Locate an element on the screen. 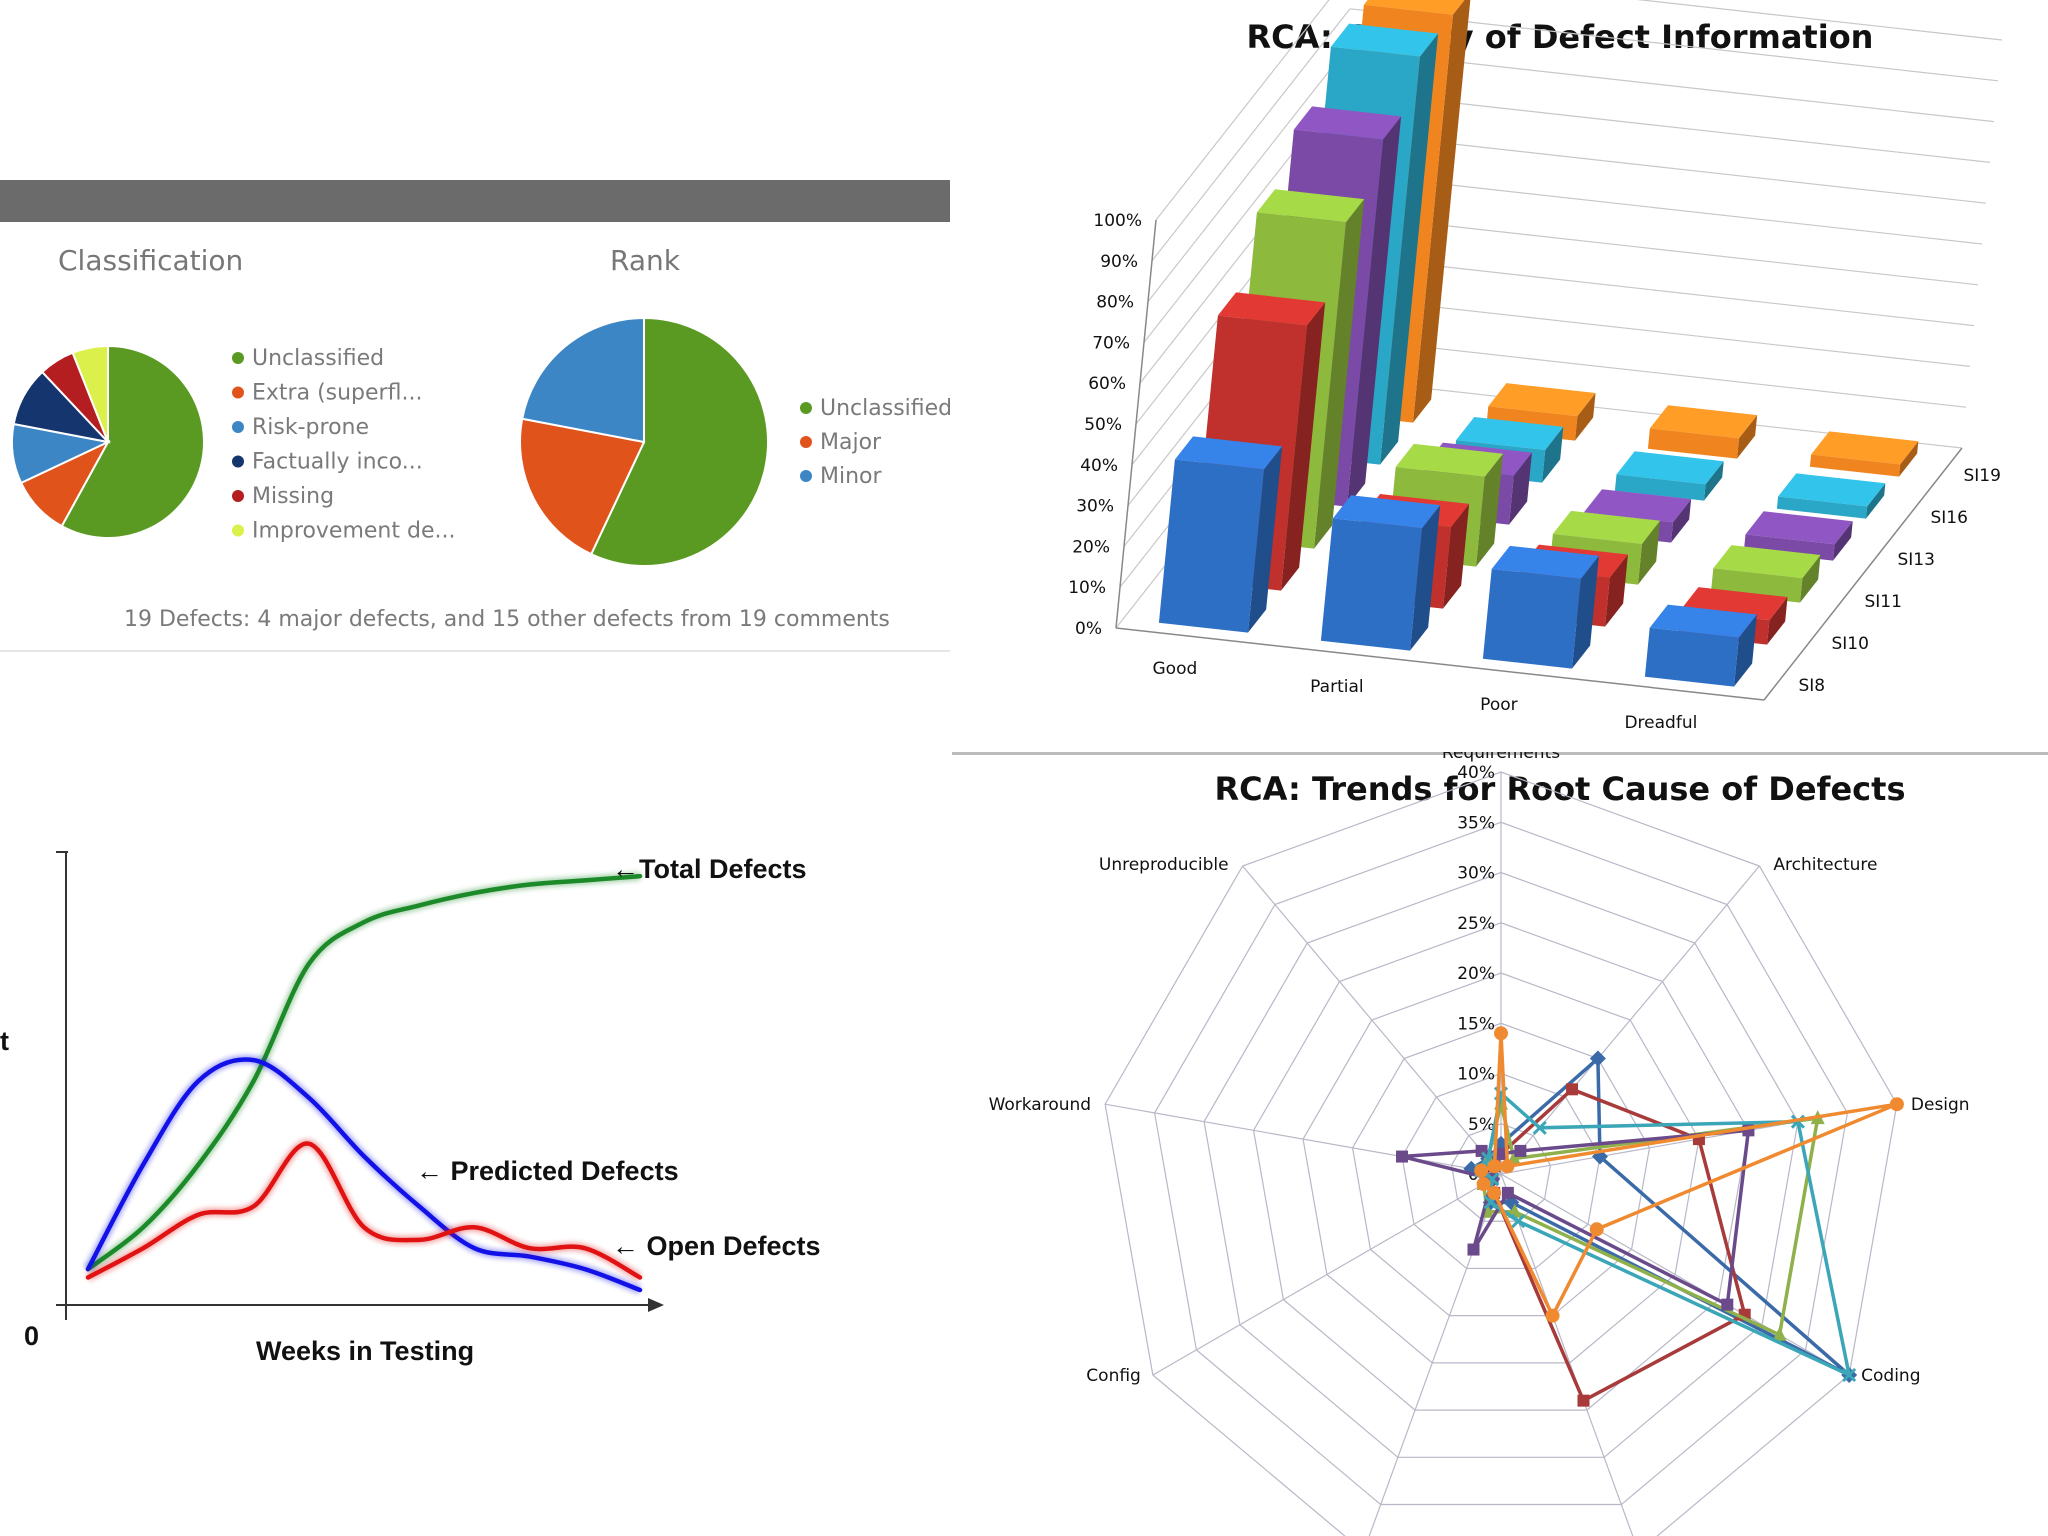 This screenshot has height=1536, width=2048. bar-y-tick: 30% is located at coordinates (1095, 507).